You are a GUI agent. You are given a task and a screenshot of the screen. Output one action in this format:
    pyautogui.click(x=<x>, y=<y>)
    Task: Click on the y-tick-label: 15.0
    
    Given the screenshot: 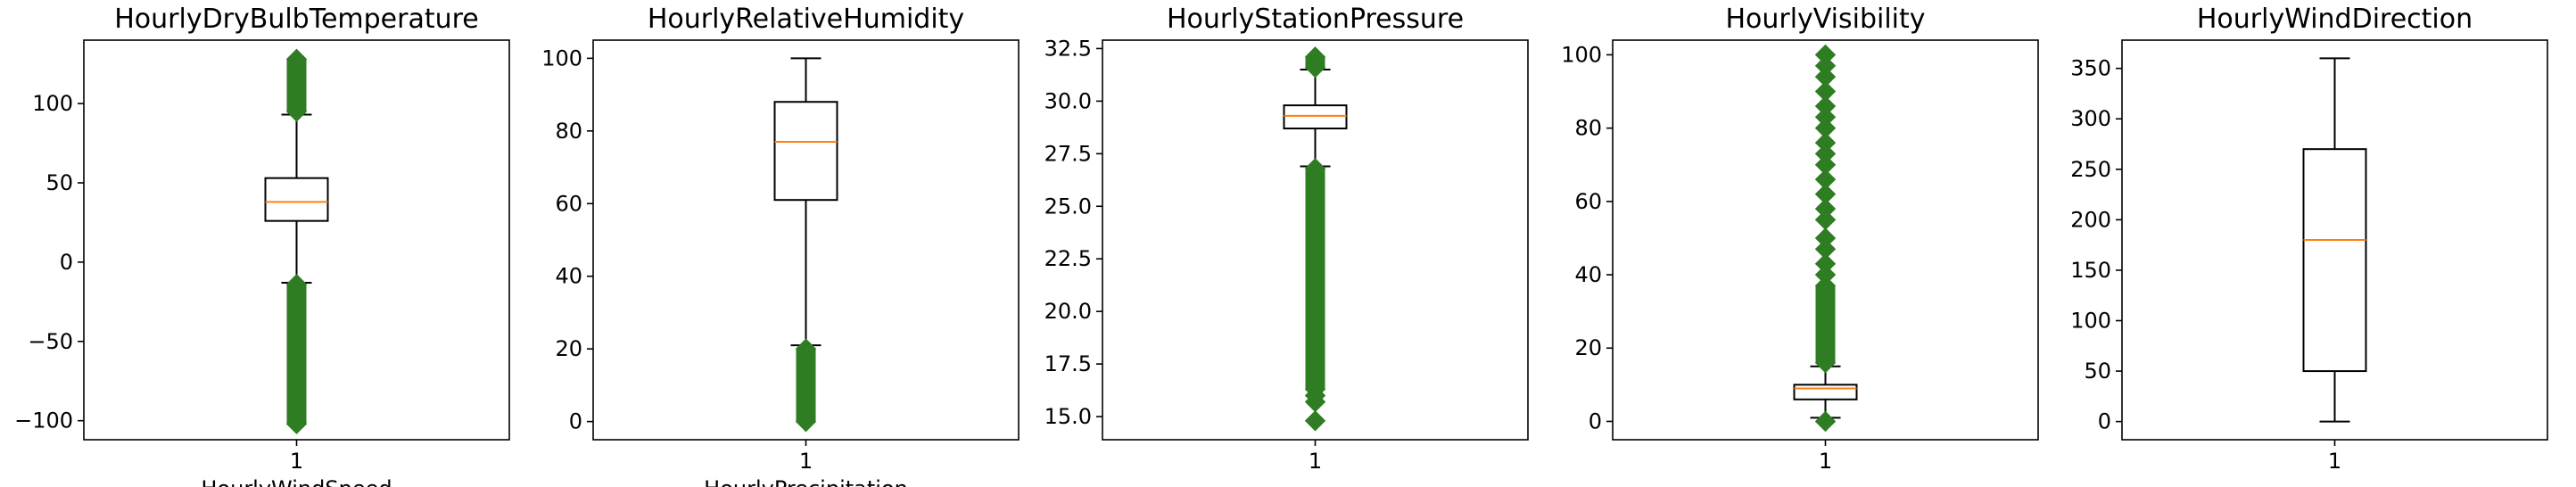 What is the action you would take?
    pyautogui.click(x=1068, y=417)
    